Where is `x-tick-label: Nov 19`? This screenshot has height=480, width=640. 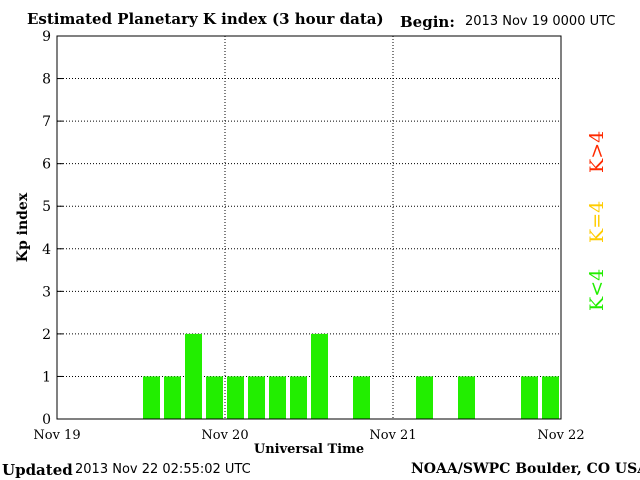 x-tick-label: Nov 19 is located at coordinates (56, 435).